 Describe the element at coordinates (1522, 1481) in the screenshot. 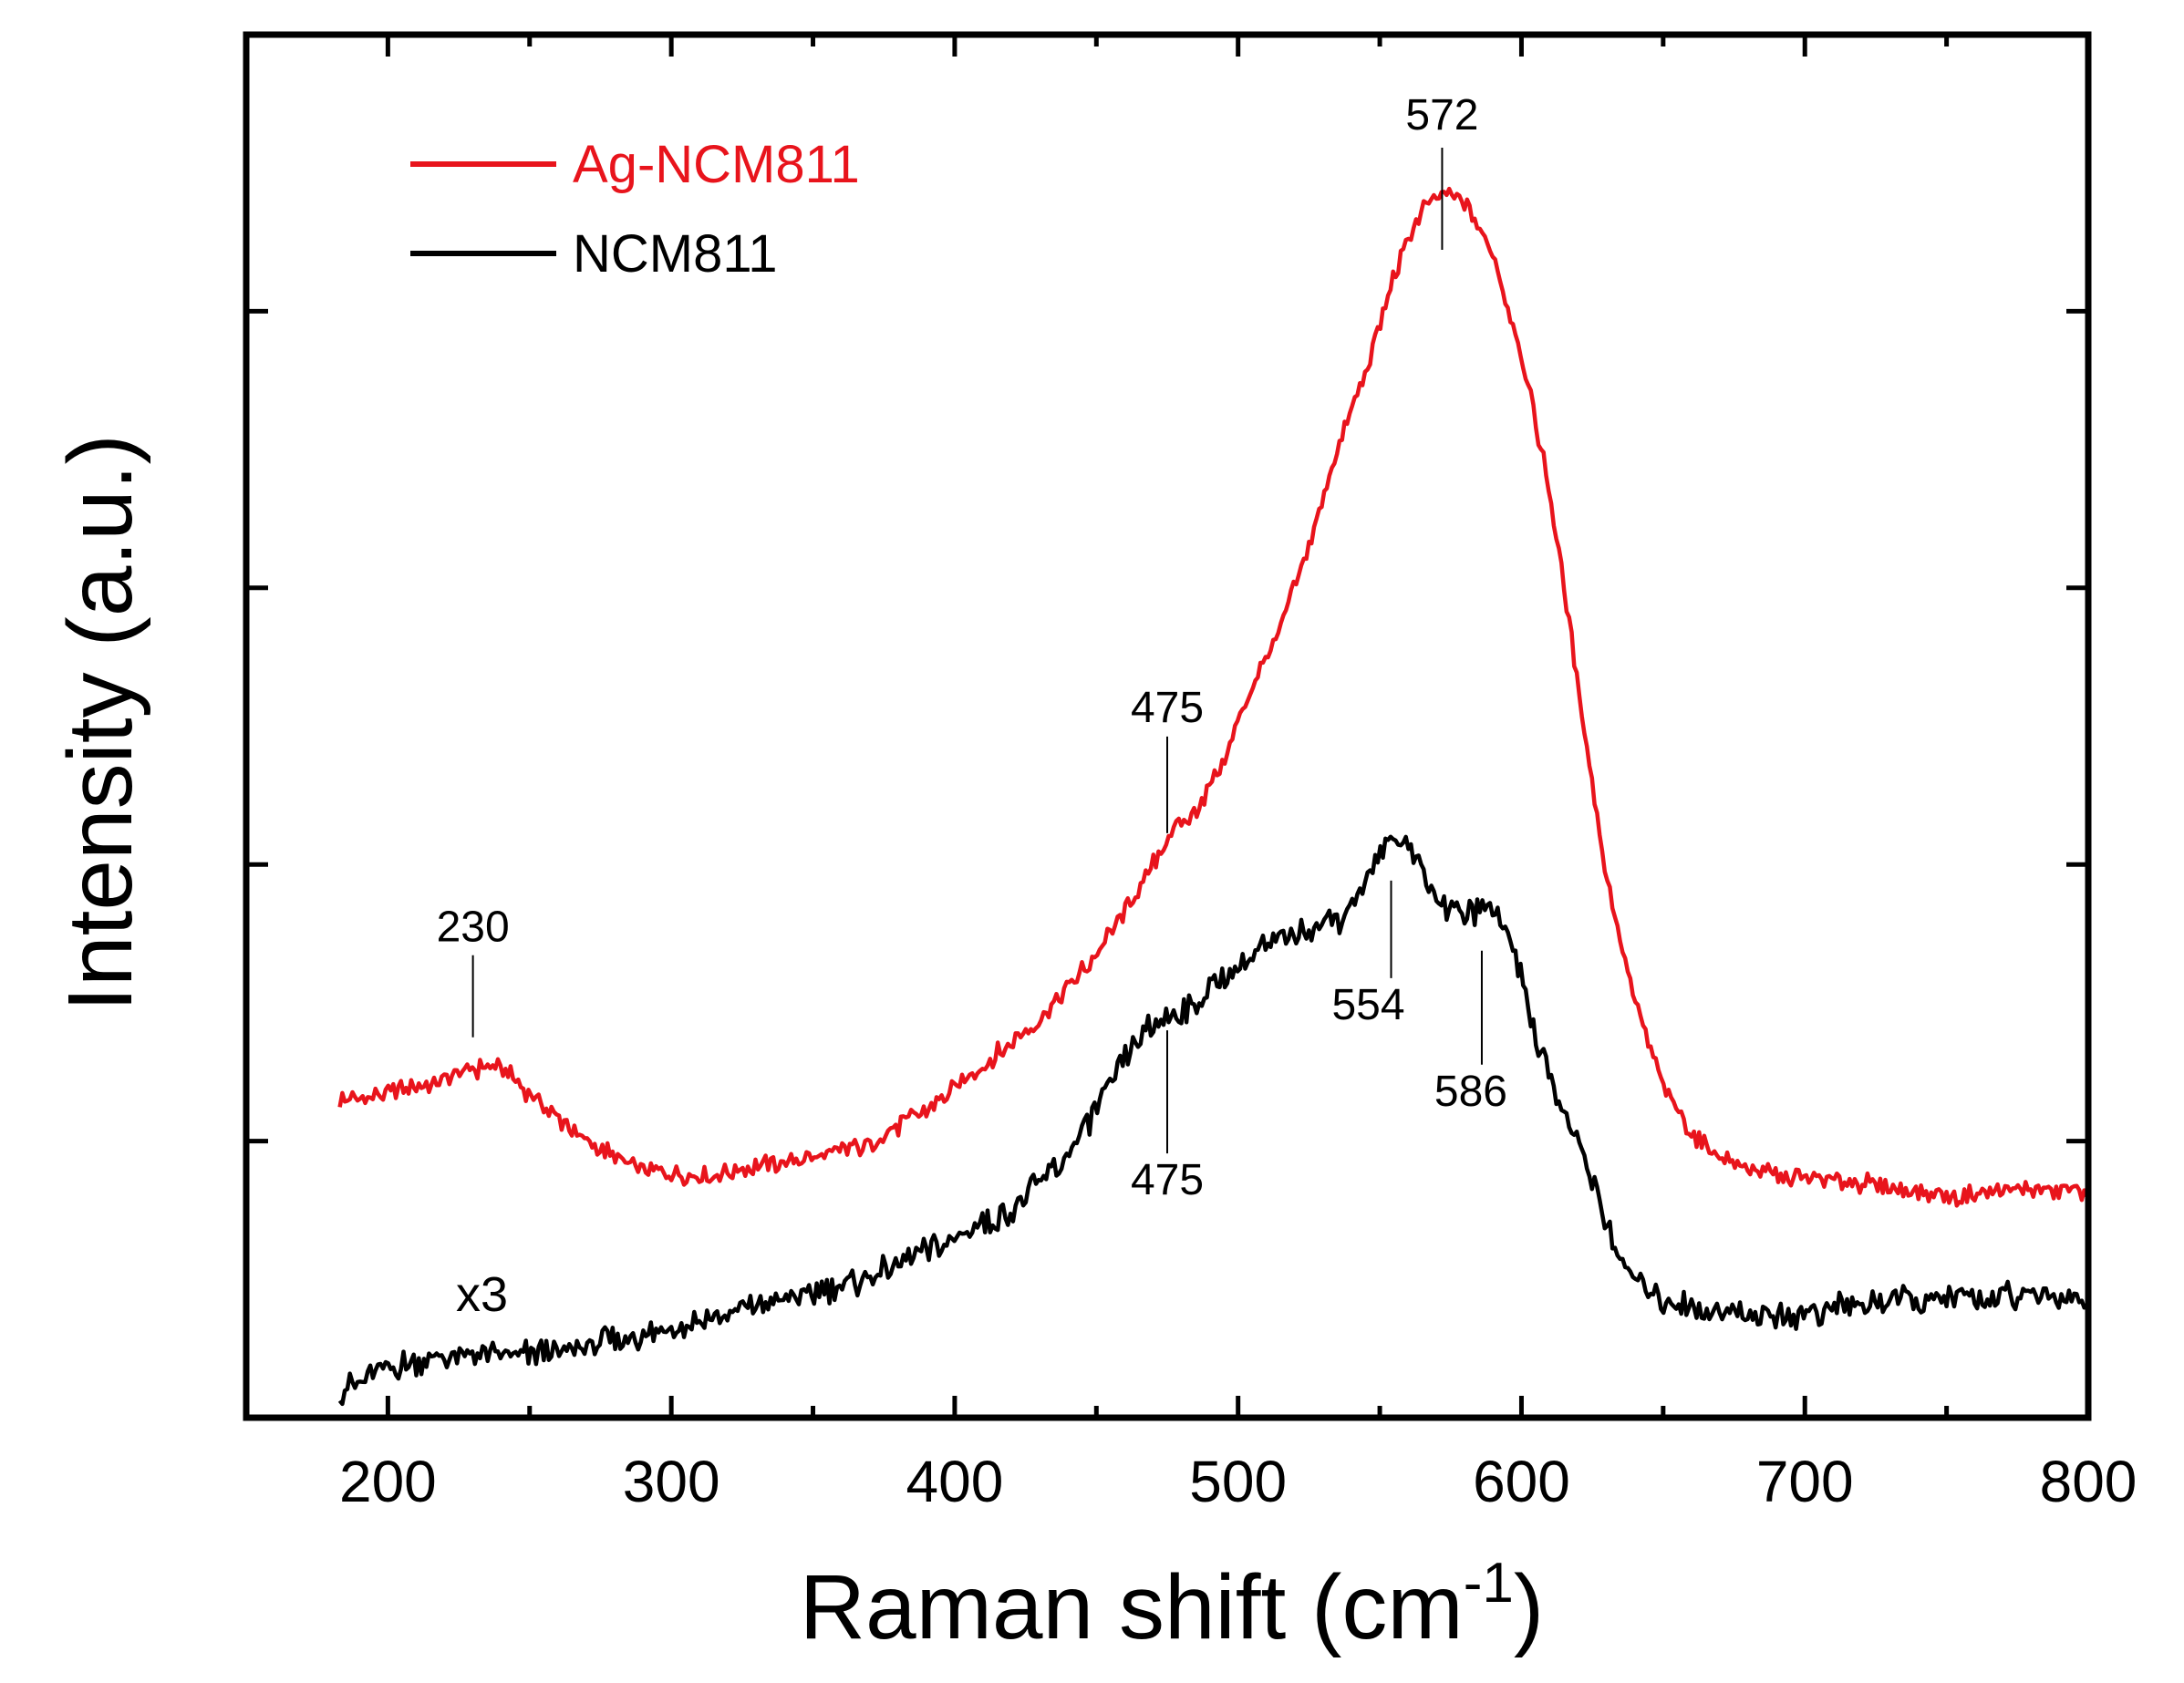

I see `x-tick-label-600: 600` at that location.